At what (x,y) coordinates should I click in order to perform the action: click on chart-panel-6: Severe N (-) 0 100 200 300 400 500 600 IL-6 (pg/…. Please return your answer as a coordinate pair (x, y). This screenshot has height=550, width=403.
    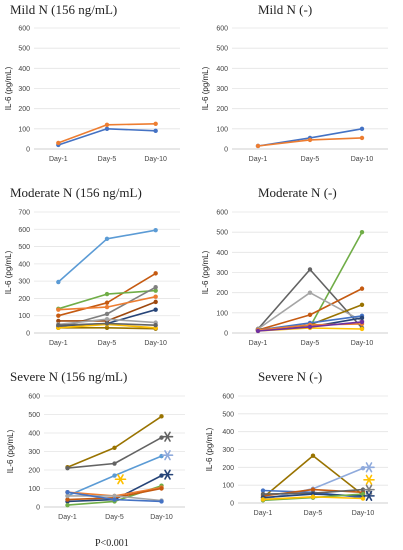
    Looking at the image, I should click on (296, 443).